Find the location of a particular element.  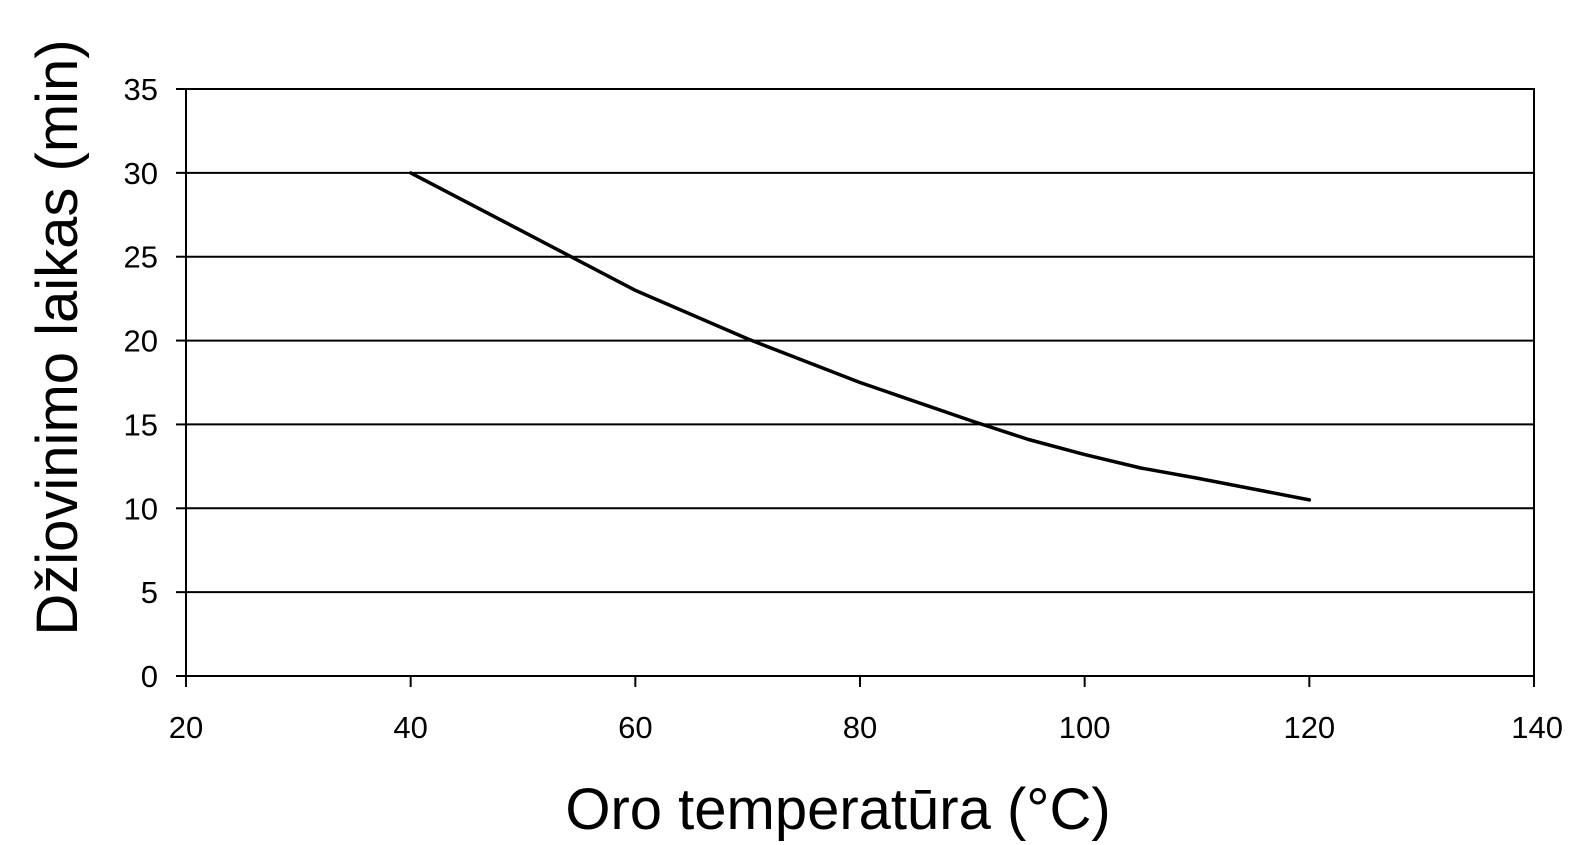

y-tick-label: 35 is located at coordinates (141, 89).